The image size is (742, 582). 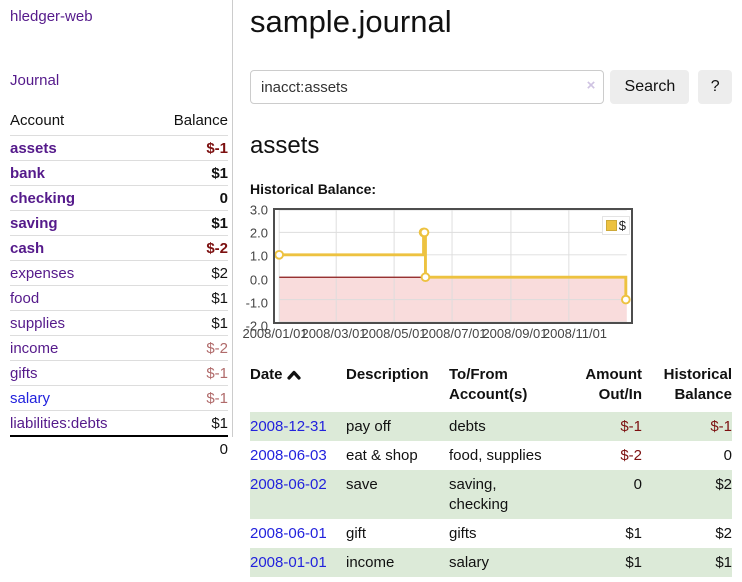 I want to click on journal-nav-link: Journal, so click(x=35, y=80).